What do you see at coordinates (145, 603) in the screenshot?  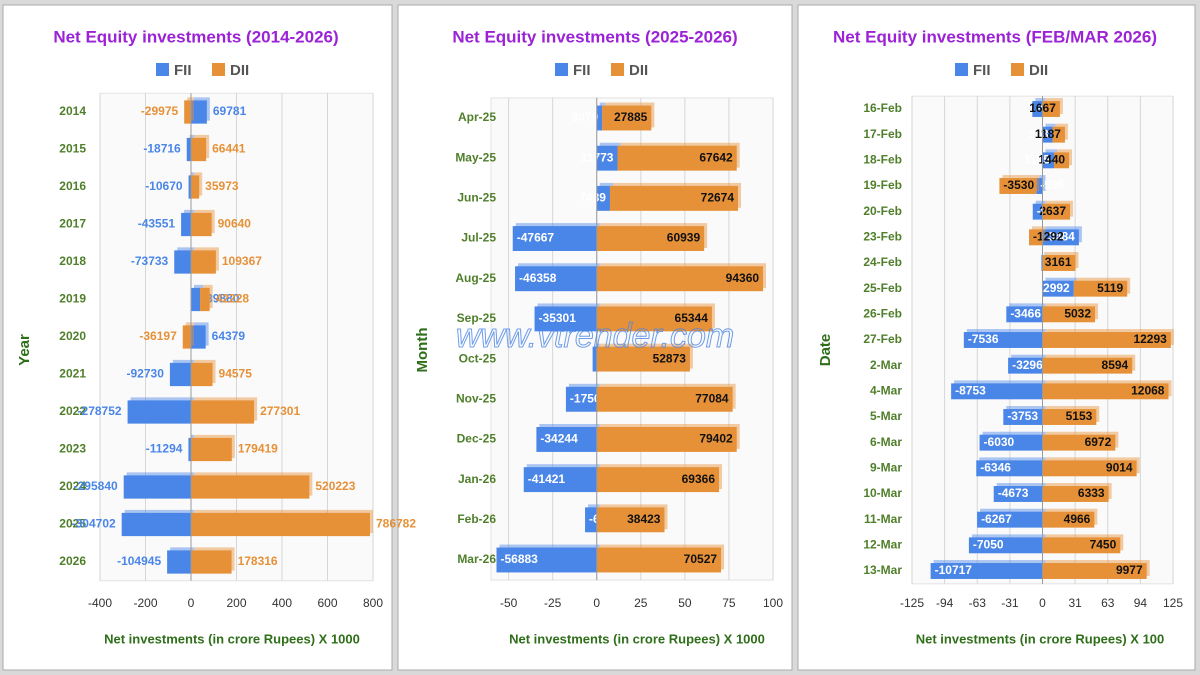 I see `x-tick-label: -200` at bounding box center [145, 603].